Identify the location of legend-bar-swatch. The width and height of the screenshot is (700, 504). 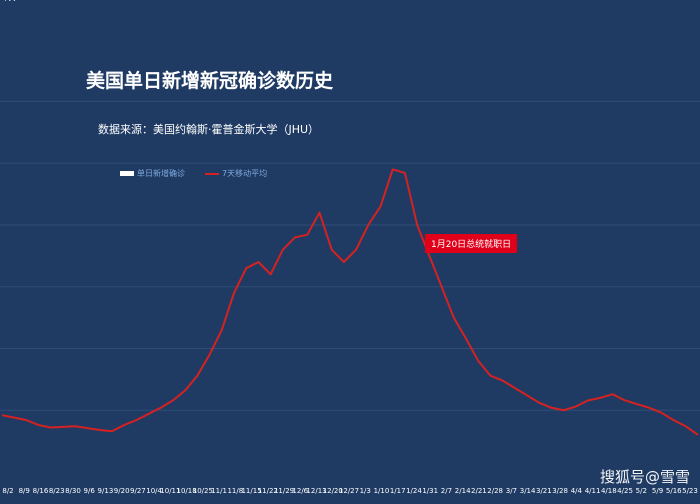
(127, 173).